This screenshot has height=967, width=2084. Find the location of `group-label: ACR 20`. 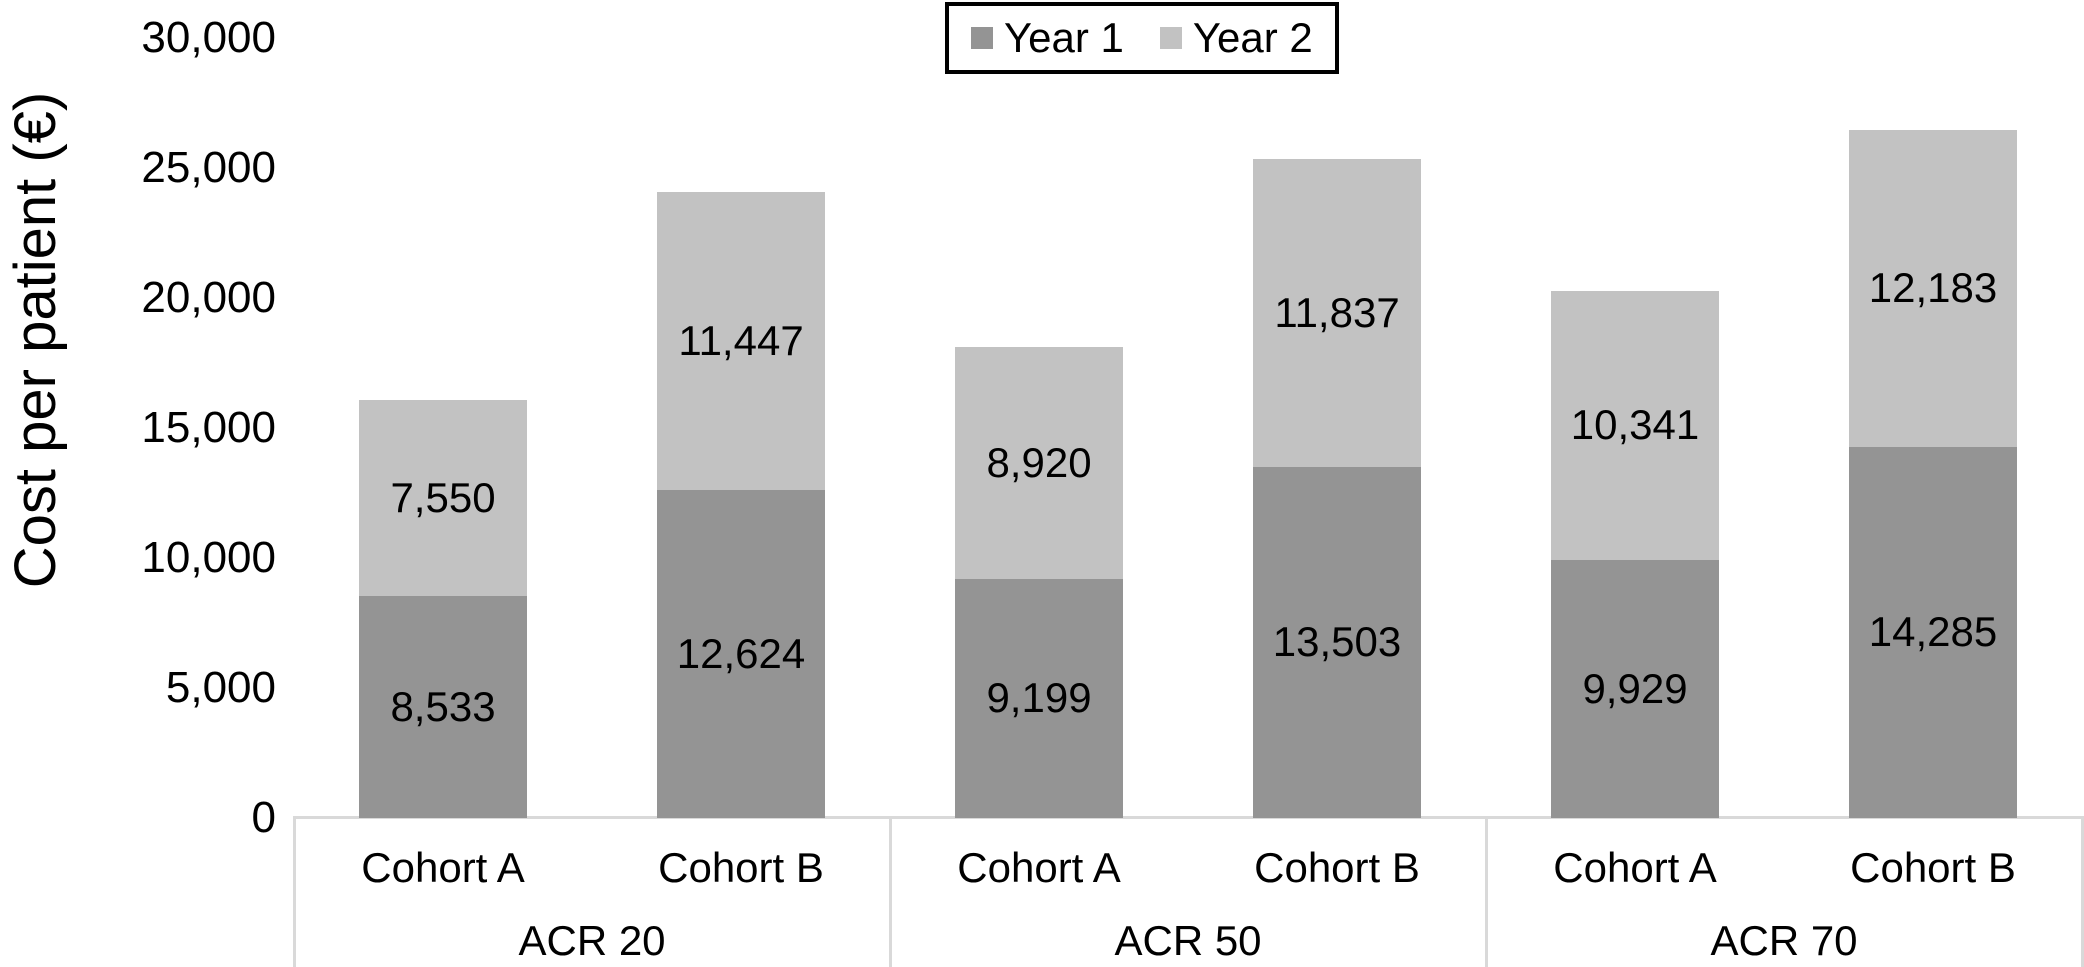

group-label: ACR 20 is located at coordinates (592, 940).